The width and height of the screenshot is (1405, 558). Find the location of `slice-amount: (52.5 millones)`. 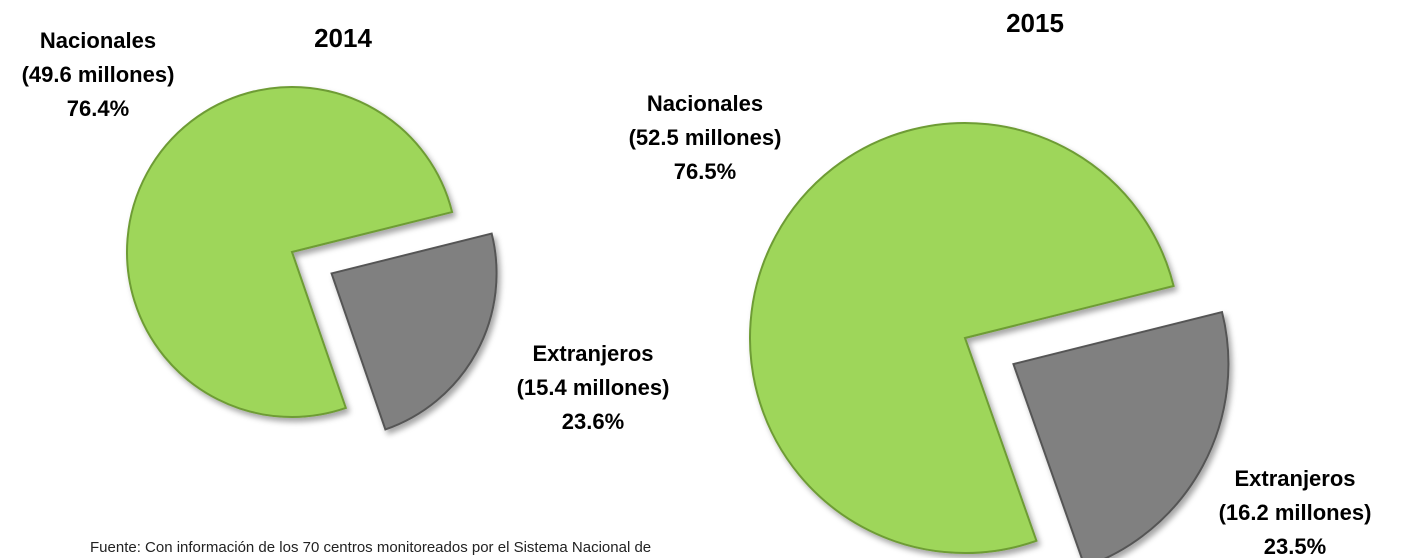

slice-amount: (52.5 millones) is located at coordinates (705, 137).